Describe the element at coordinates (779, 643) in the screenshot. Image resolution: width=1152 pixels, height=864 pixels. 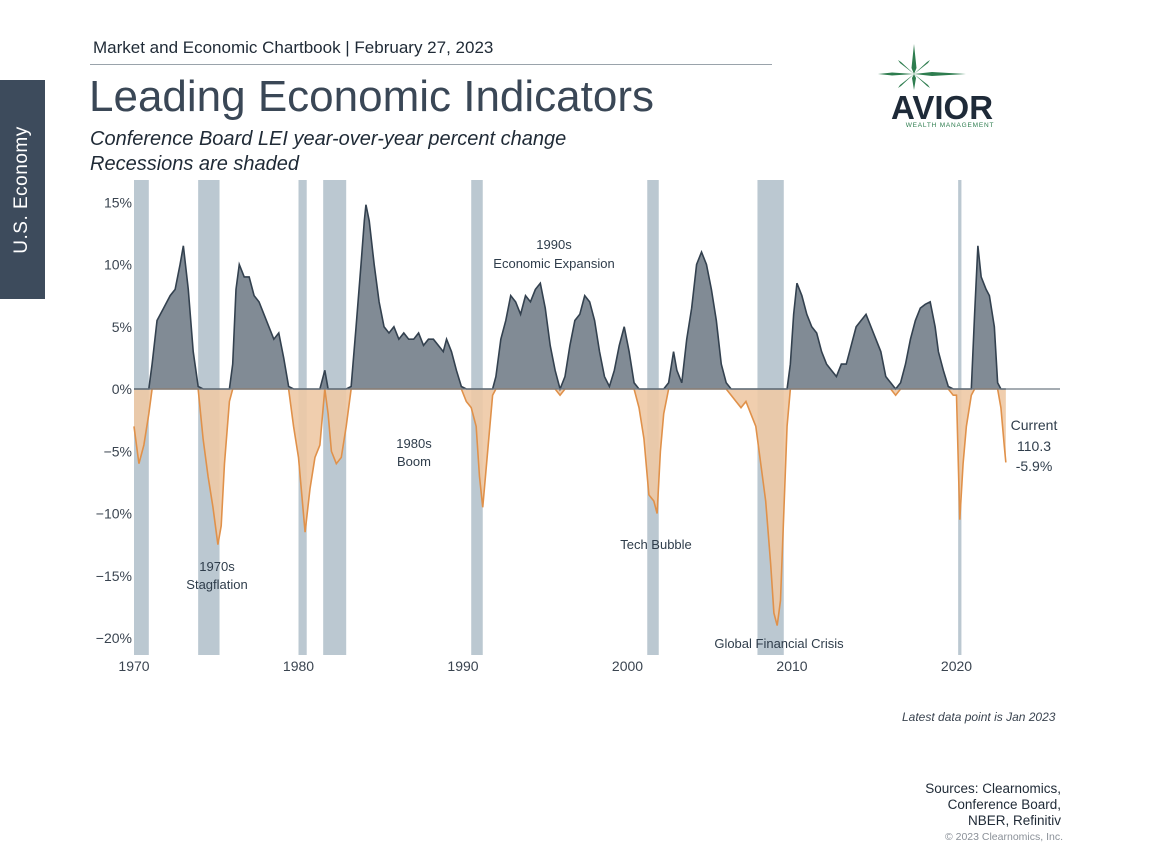
I see `annotation-global-financial-crisis: Global Financial Crisis` at that location.